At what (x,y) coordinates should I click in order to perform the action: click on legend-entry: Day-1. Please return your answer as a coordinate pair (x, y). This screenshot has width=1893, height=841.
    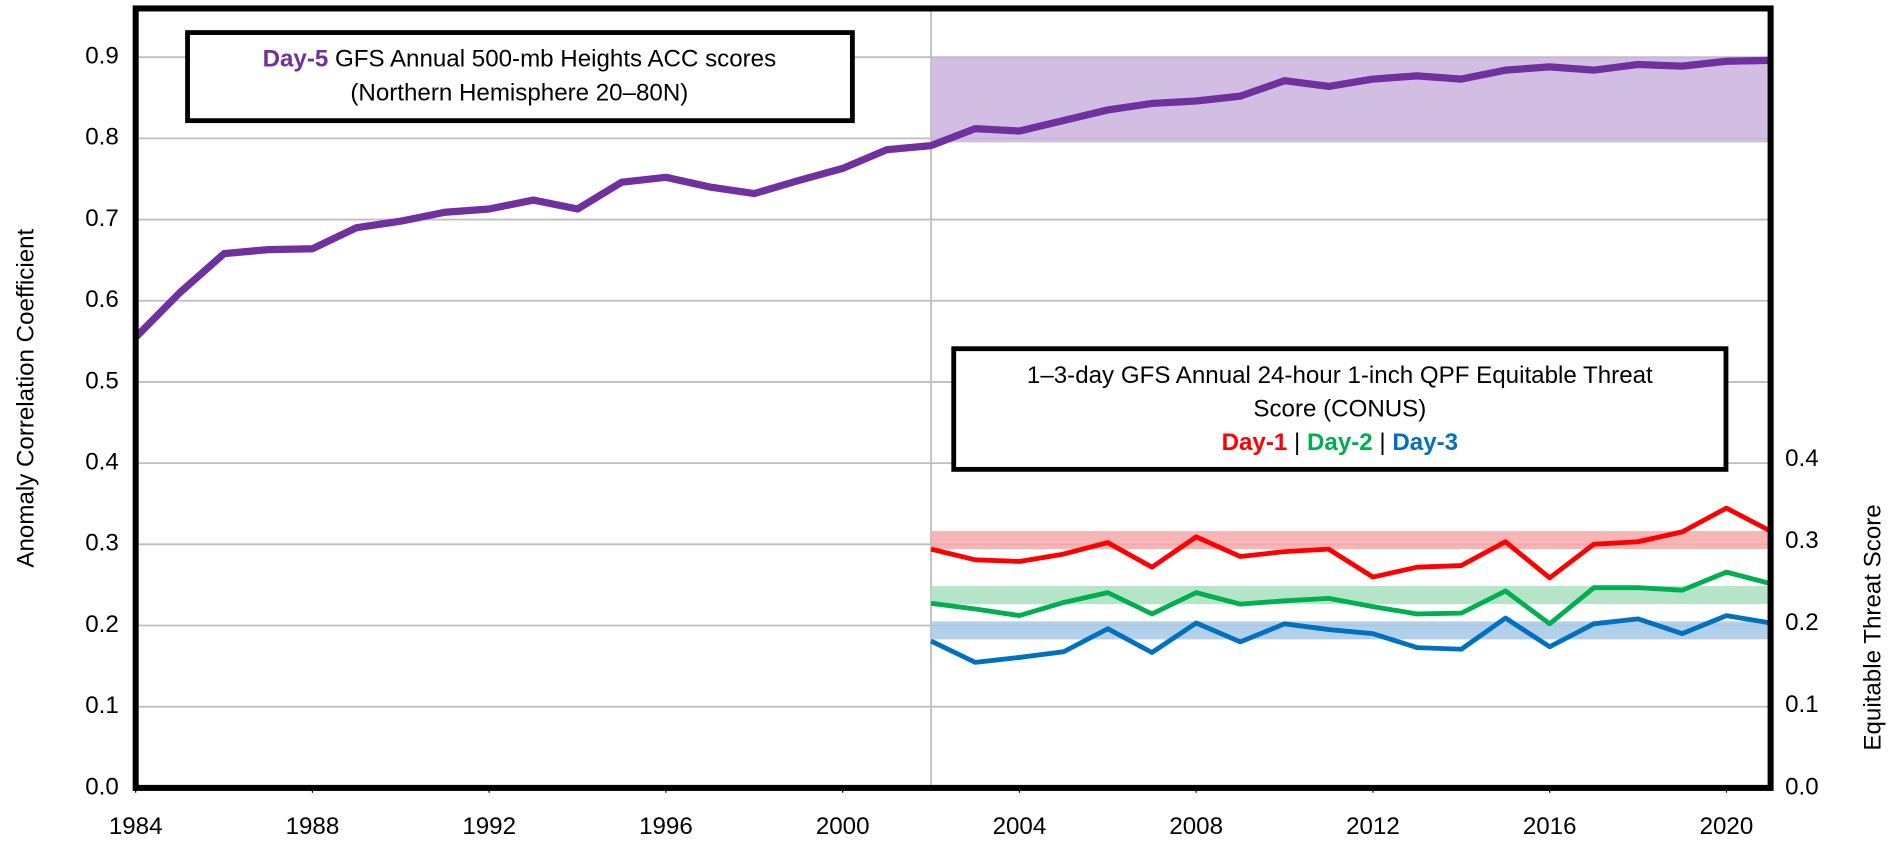
    Looking at the image, I should click on (1255, 442).